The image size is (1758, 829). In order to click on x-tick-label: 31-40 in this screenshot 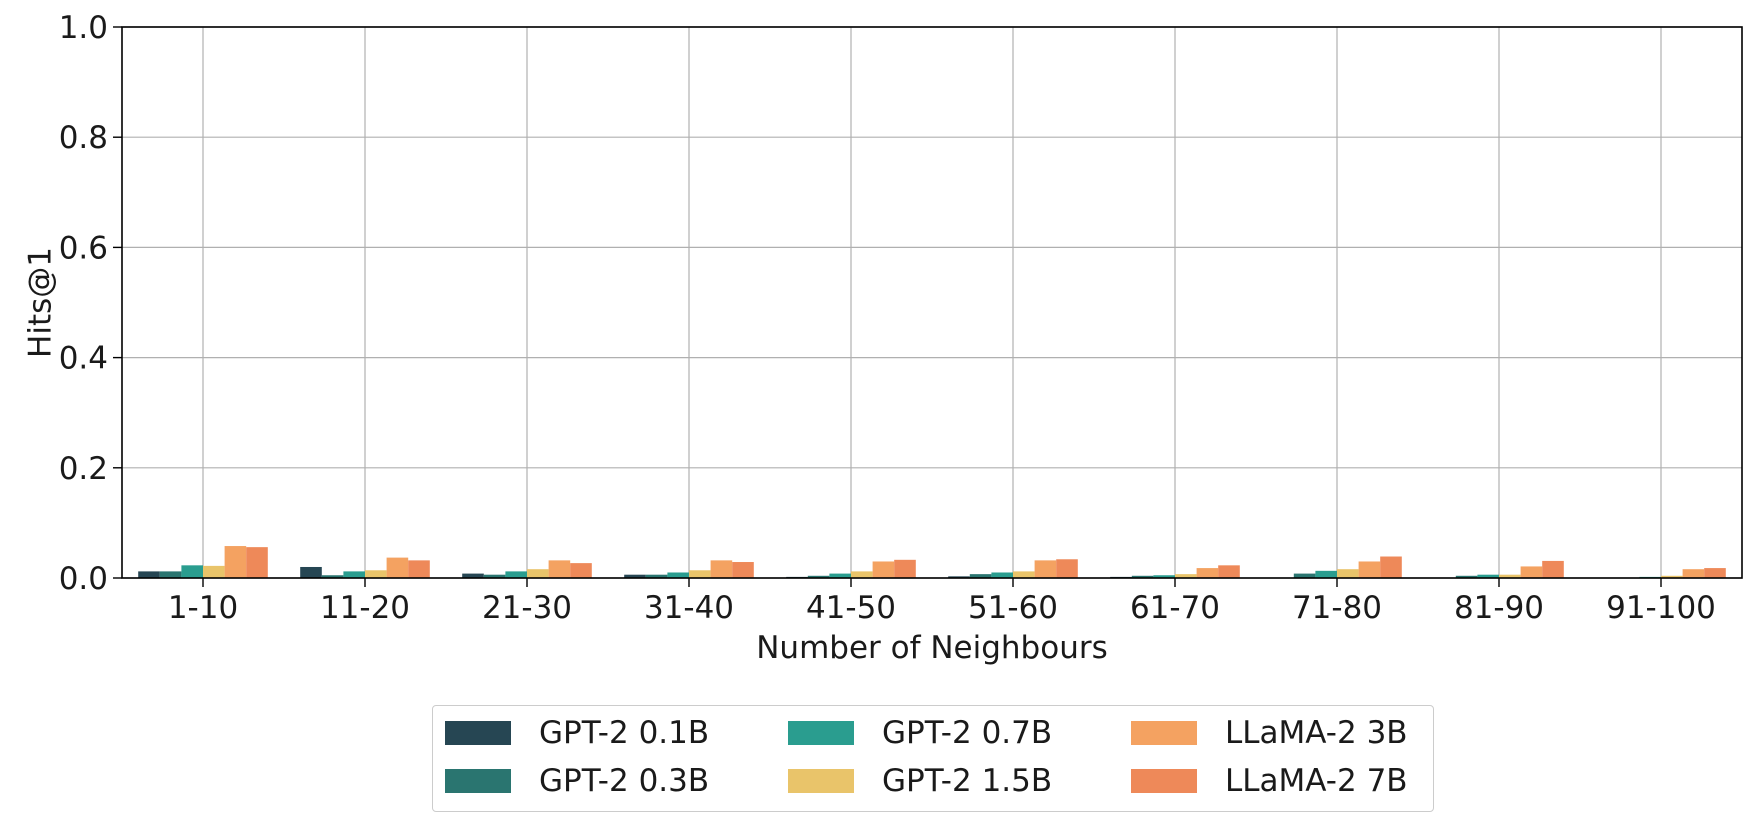, I will do `click(689, 608)`.